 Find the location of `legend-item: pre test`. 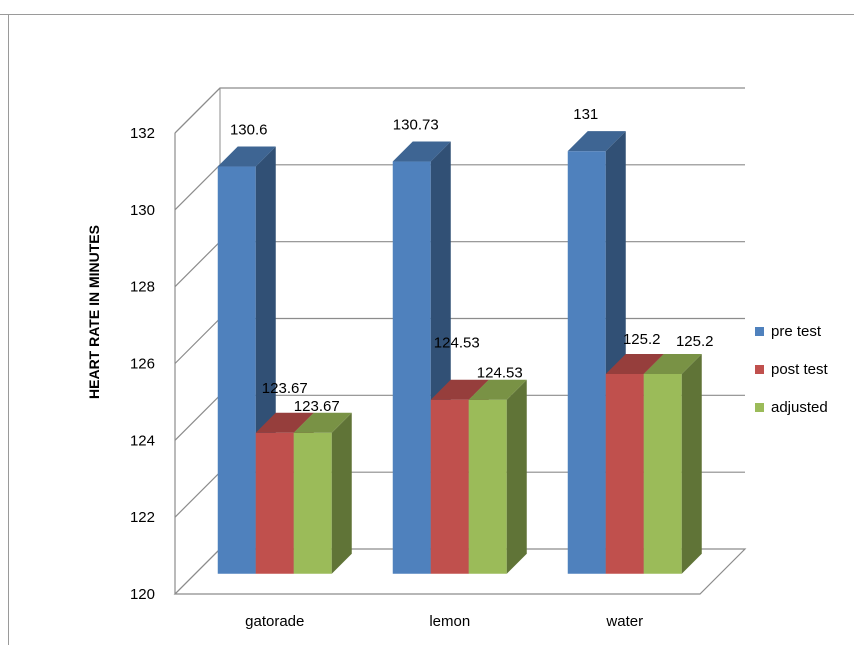

legend-item: pre test is located at coordinates (791, 331).